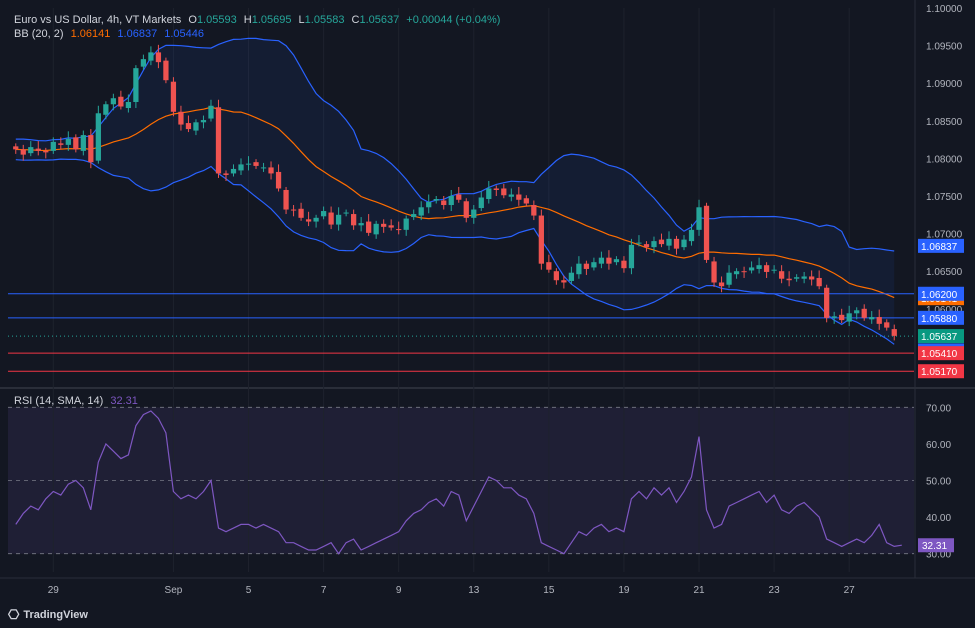 This screenshot has height=628, width=975. Describe the element at coordinates (48, 615) in the screenshot. I see `tradingview-logo: ⎔ TradingView` at that location.